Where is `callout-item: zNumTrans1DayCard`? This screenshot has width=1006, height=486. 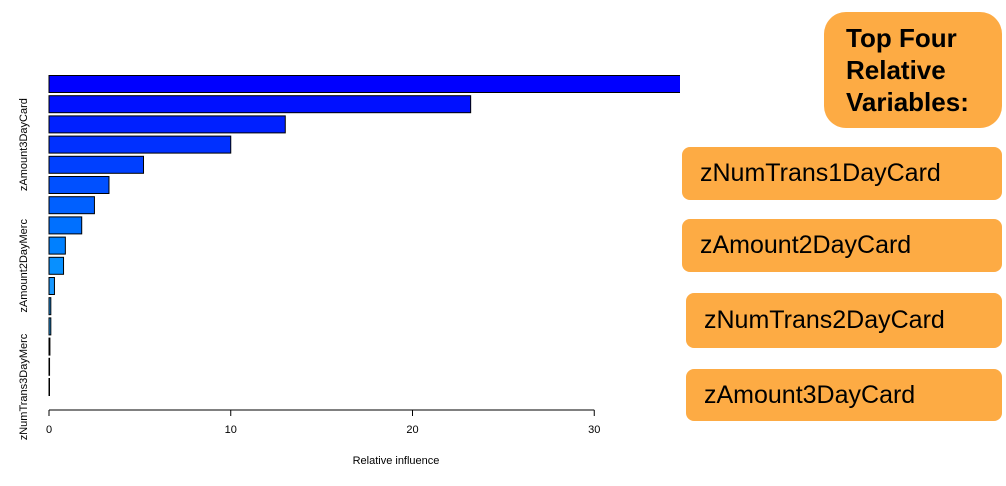
callout-item: zNumTrans1DayCard is located at coordinates (842, 173).